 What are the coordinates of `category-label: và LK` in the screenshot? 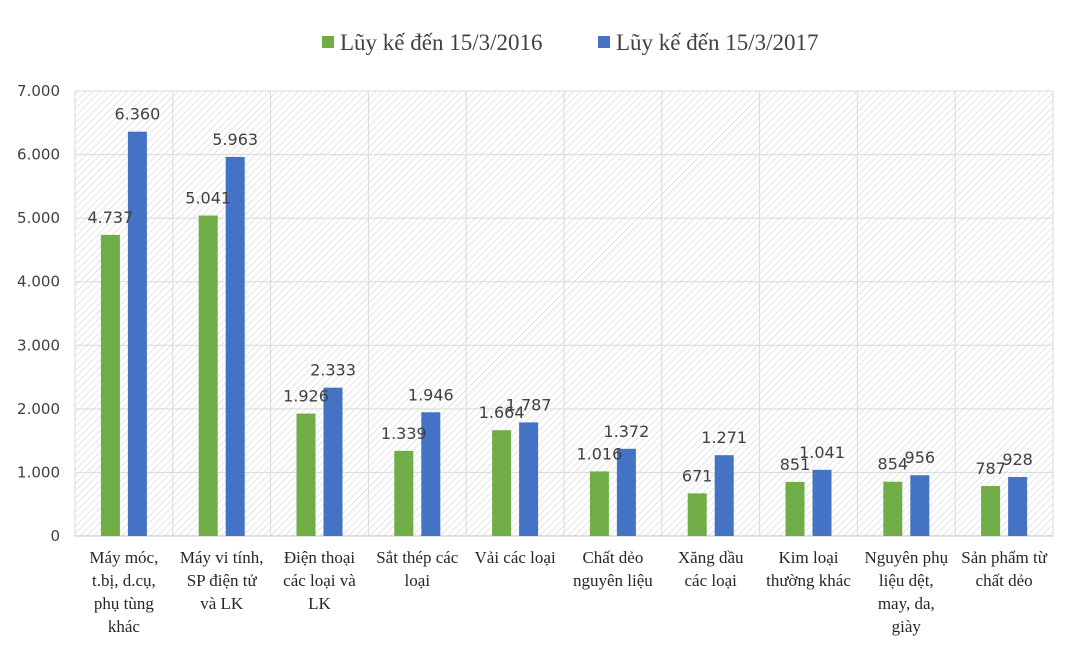 It's located at (222, 603).